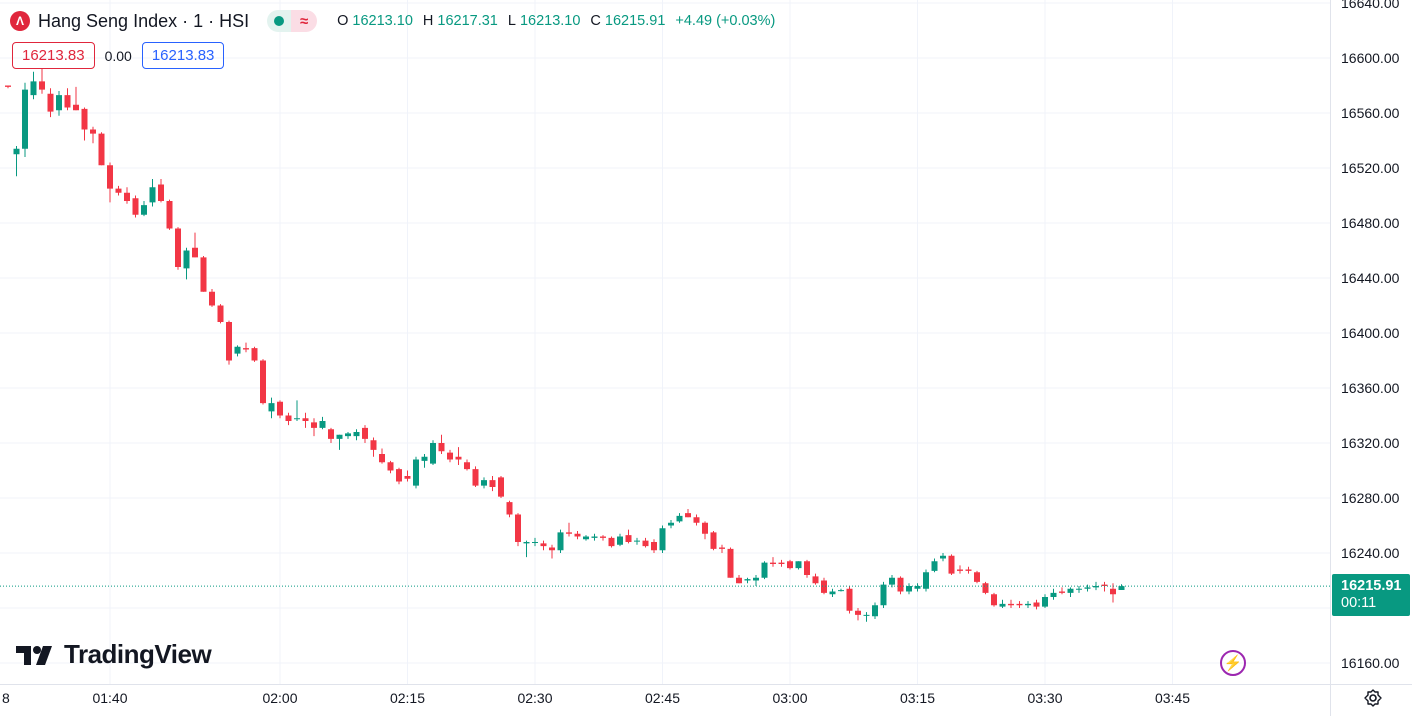 This screenshot has height=716, width=1412. I want to click on lightning-icon: ⚡, so click(1233, 663).